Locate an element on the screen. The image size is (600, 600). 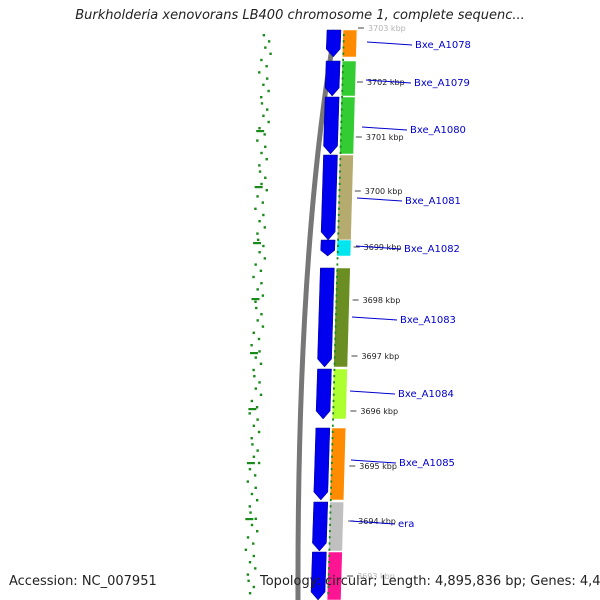
gene-block-Bxe_A1080 is located at coordinates (347, 125).